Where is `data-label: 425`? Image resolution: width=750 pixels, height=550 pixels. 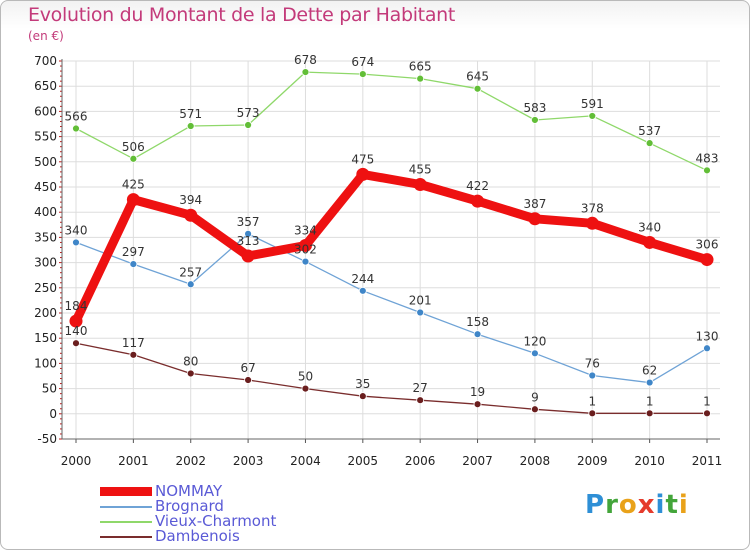 data-label: 425 is located at coordinates (133, 185).